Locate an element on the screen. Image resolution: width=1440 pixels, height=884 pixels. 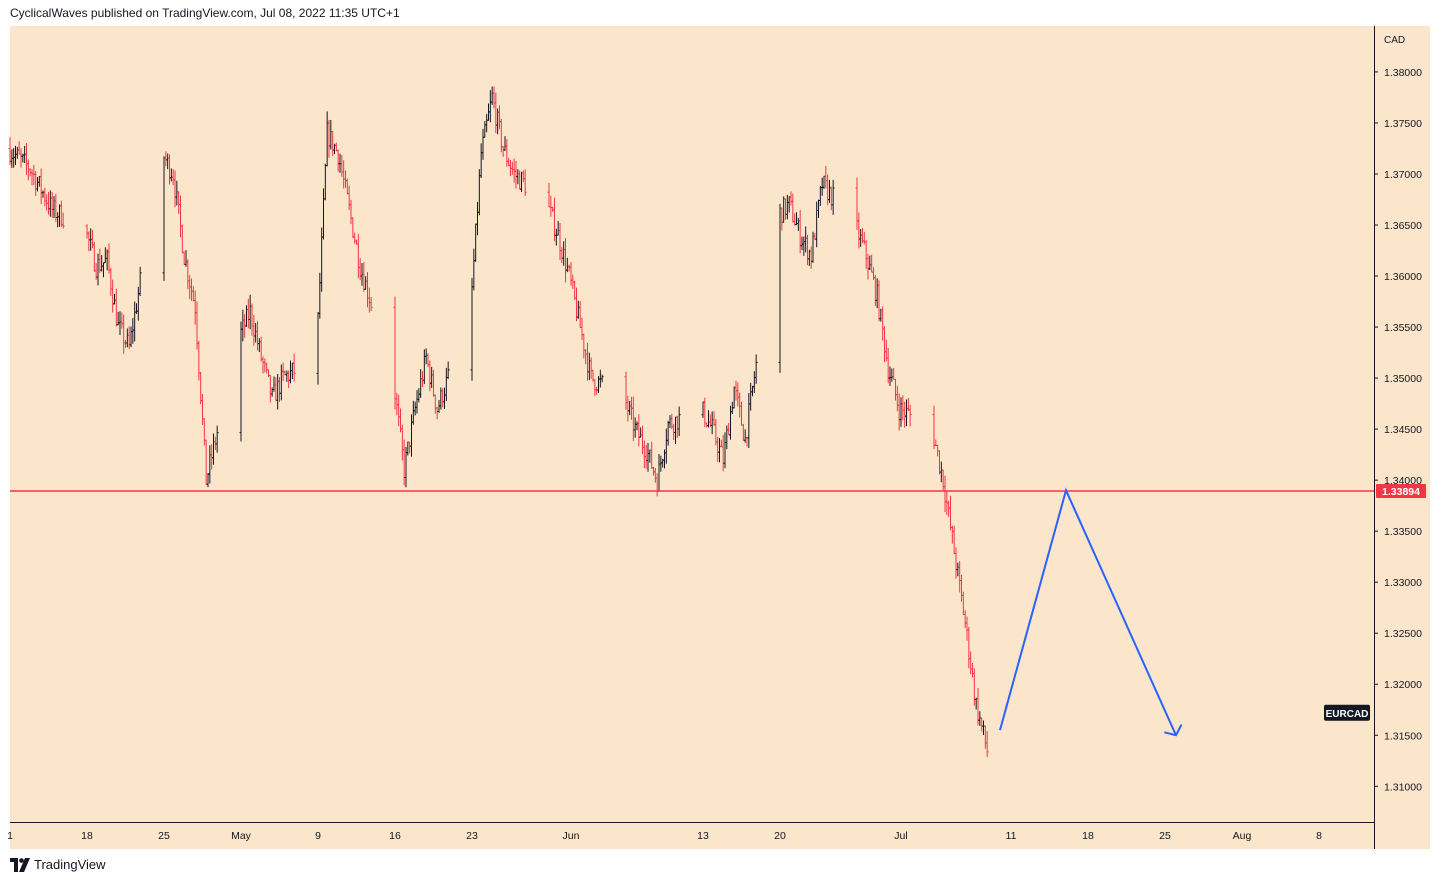
price-tick-label: 1.35500 is located at coordinates (1403, 328).